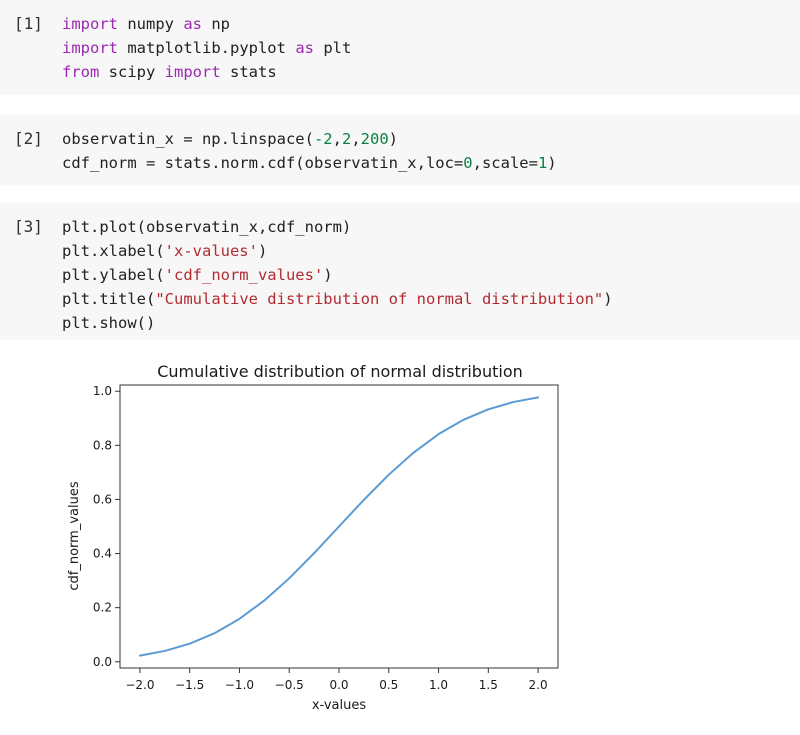 The height and width of the screenshot is (735, 800). Describe the element at coordinates (207, 227) in the screenshot. I see `code-token: plt.plot(observatin_x,cdf_norm)` at that location.